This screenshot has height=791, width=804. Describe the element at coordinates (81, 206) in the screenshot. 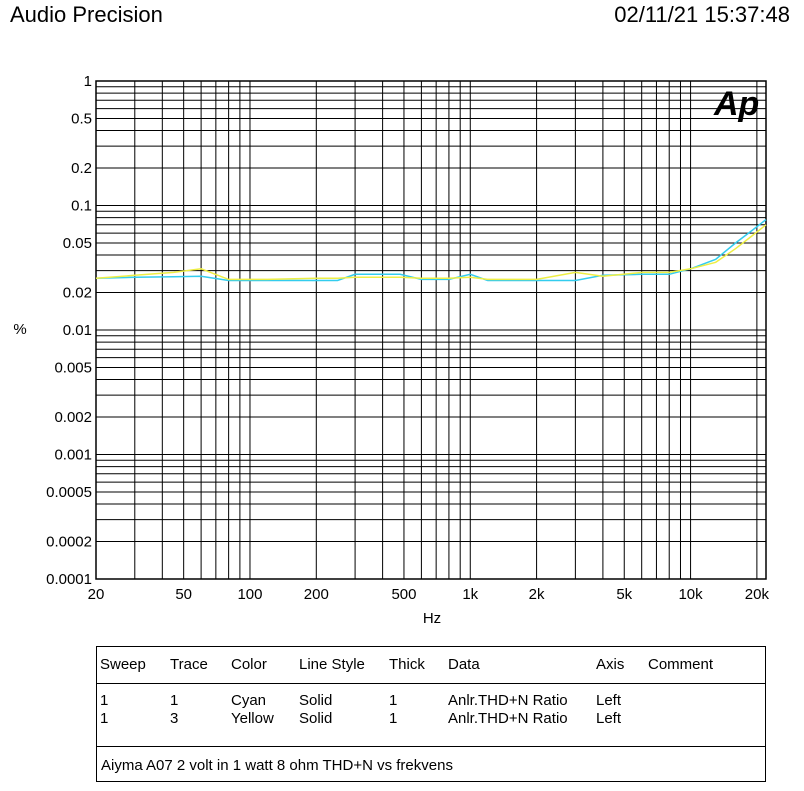

I see `y-tick-label: 0.1` at that location.